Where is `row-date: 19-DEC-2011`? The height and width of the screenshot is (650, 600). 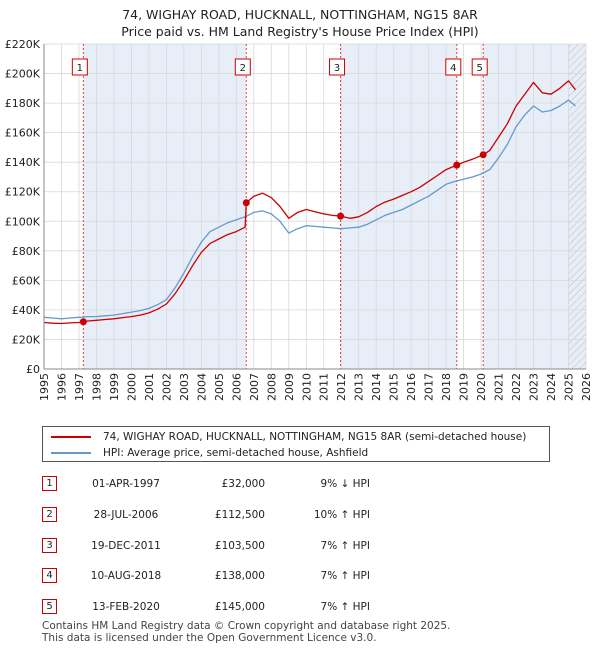 row-date: 19-DEC-2011 is located at coordinates (126, 546).